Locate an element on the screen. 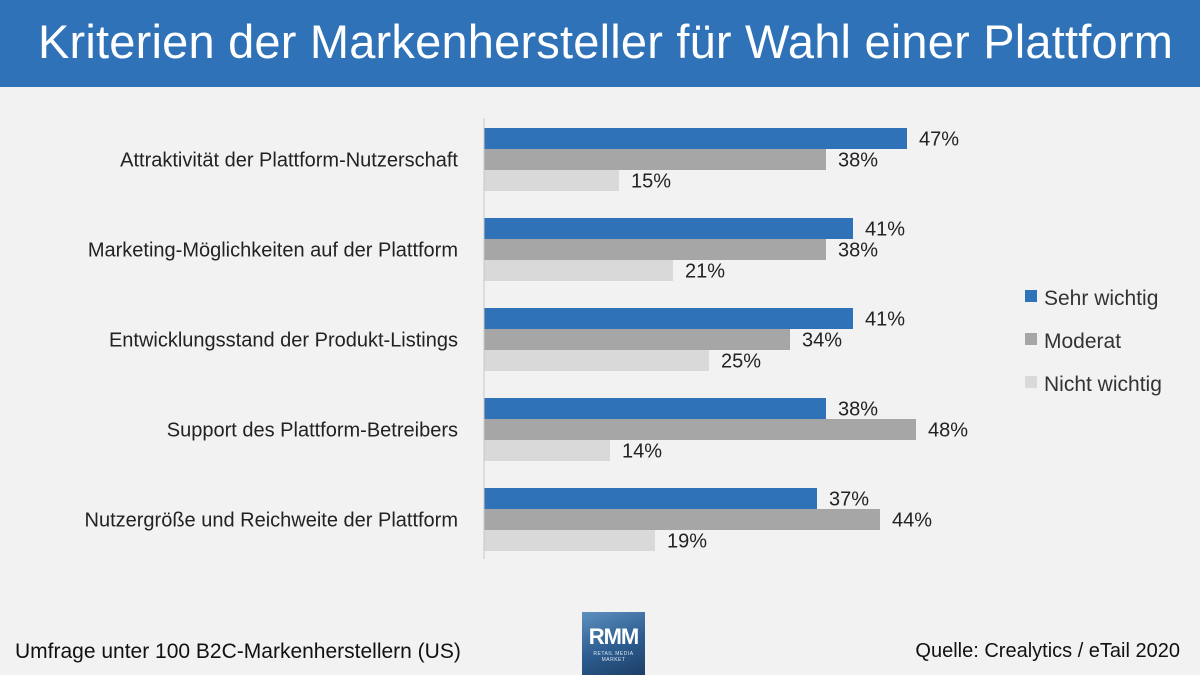 This screenshot has height=675, width=1200. data-label: 34% is located at coordinates (822, 341).